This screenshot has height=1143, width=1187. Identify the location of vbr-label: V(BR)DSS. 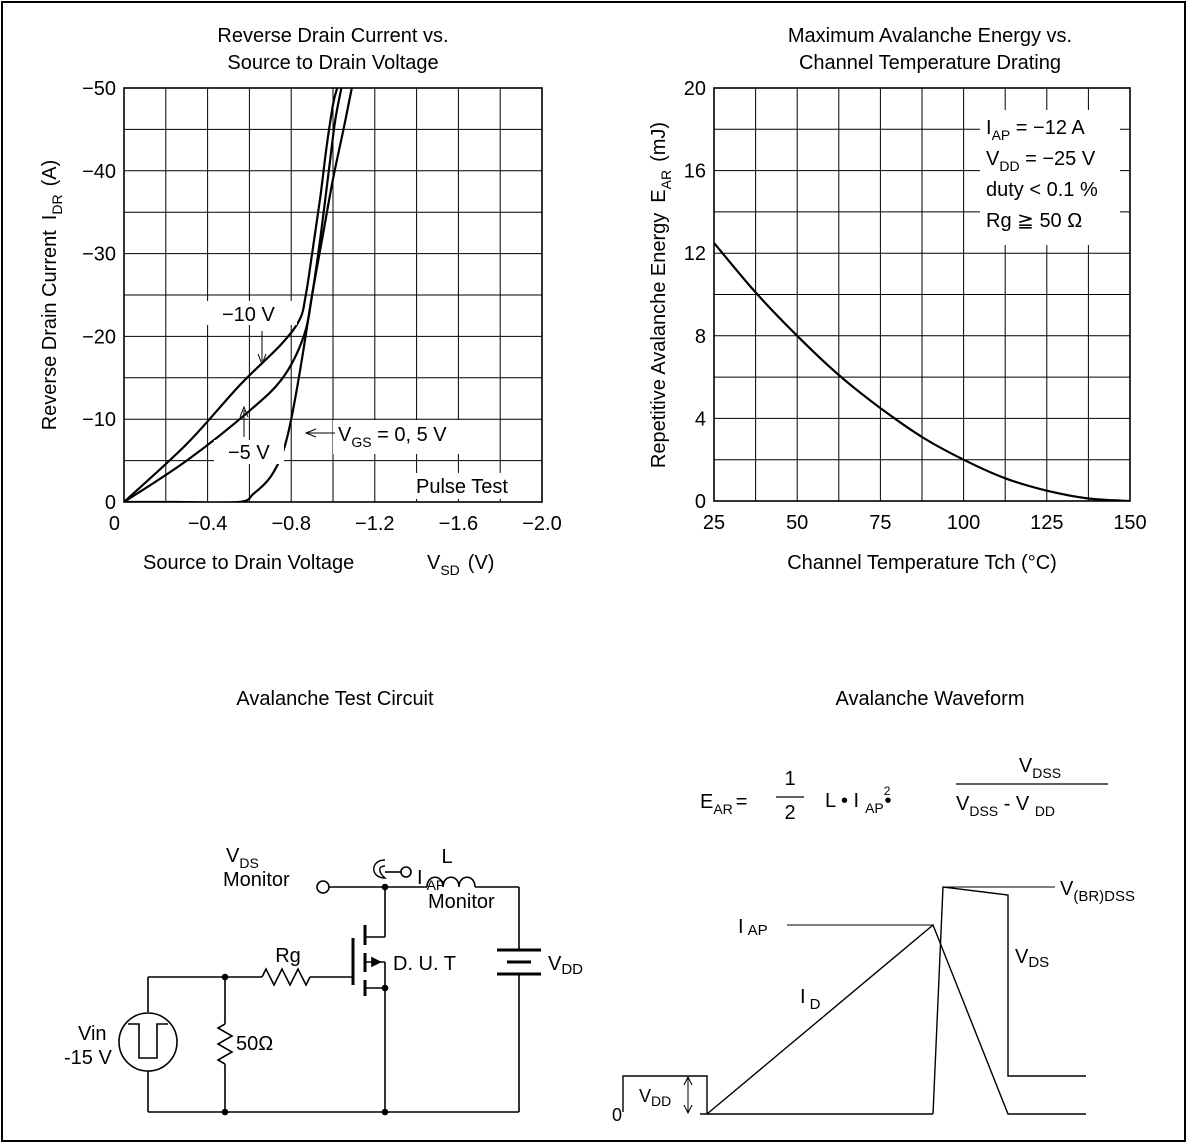
(1097, 891).